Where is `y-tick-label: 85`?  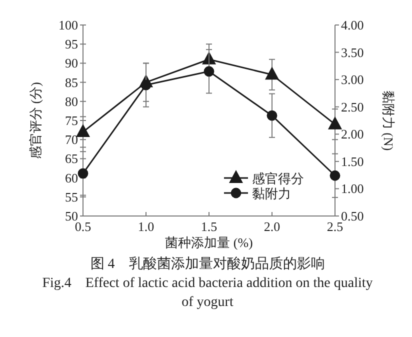 y-tick-label: 85 is located at coordinates (71, 82).